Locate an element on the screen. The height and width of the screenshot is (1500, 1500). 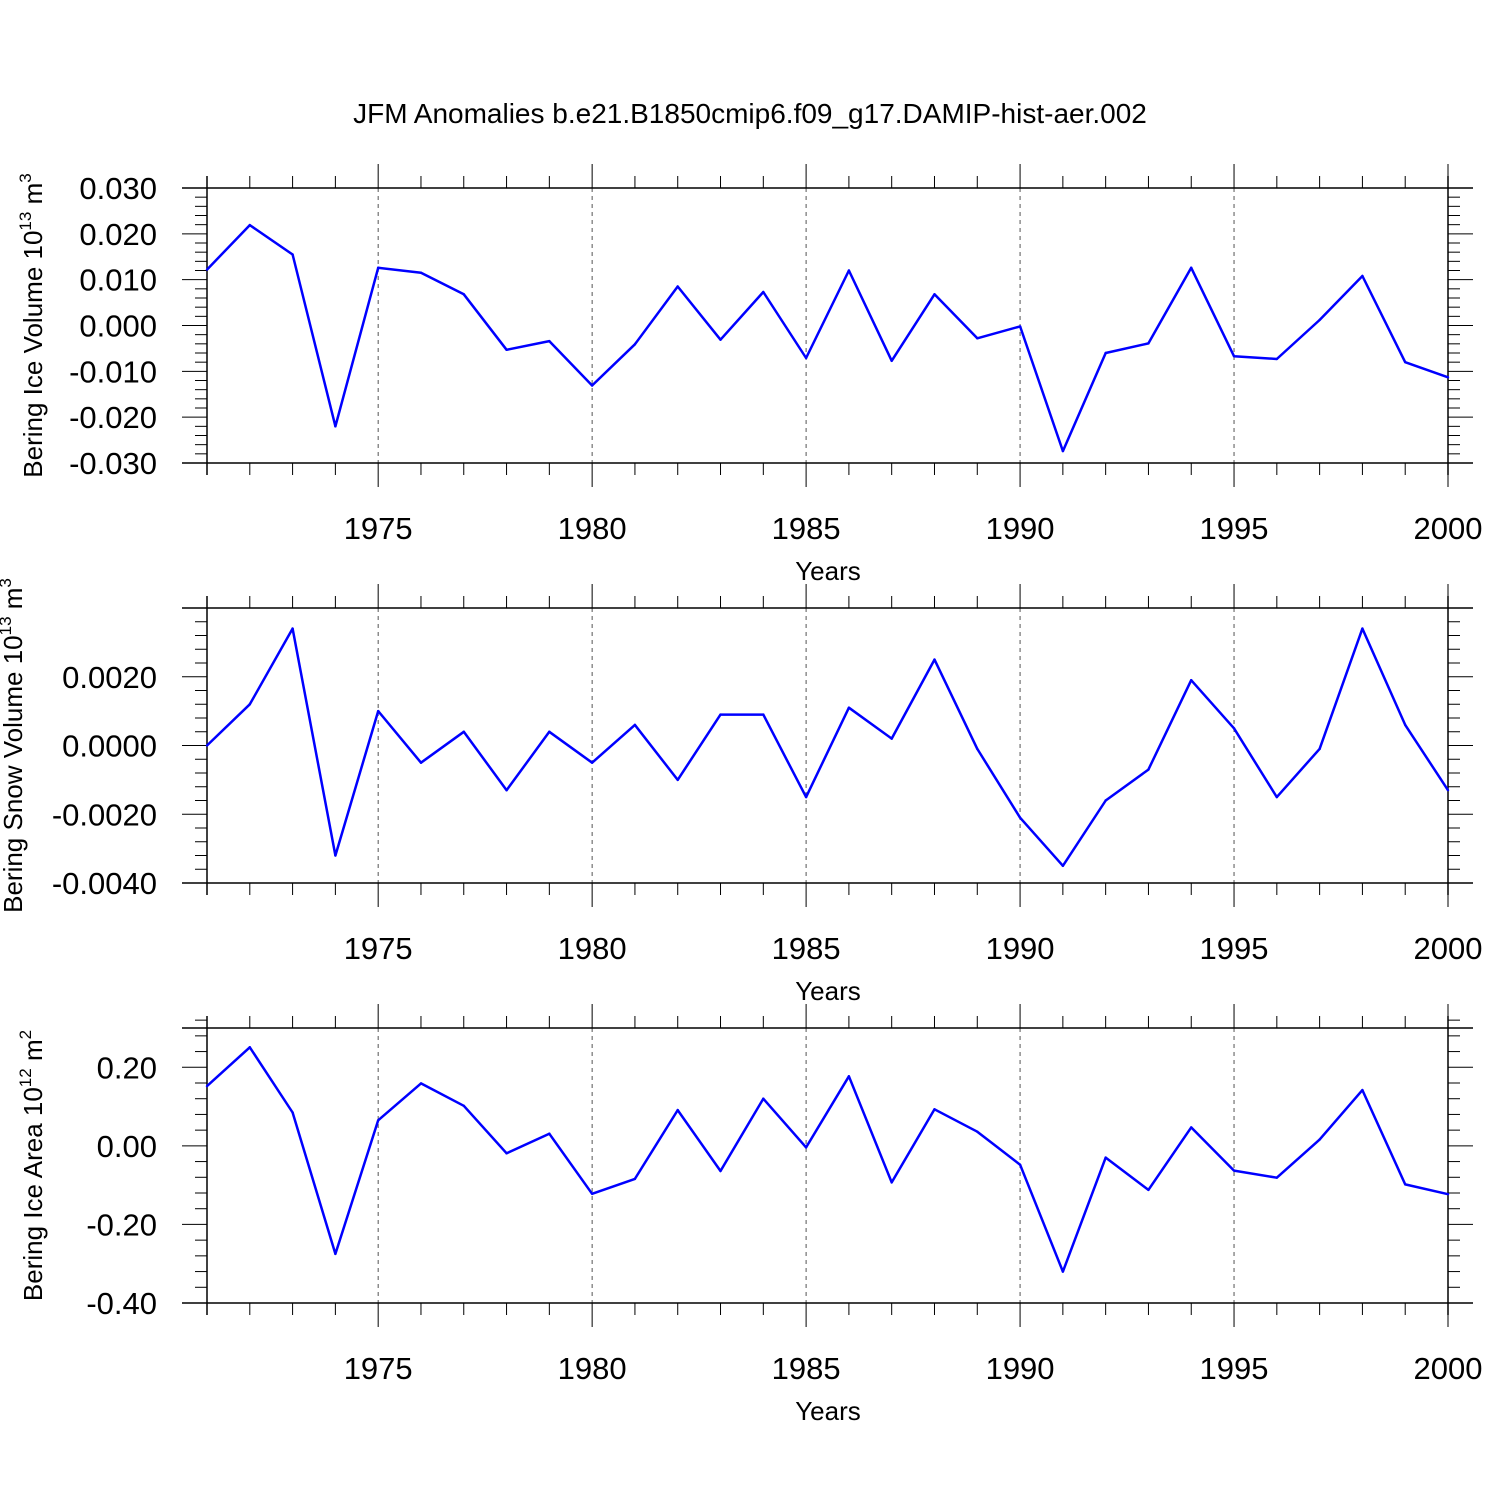
y-axis-title-unit: m is located at coordinates (14, 602).